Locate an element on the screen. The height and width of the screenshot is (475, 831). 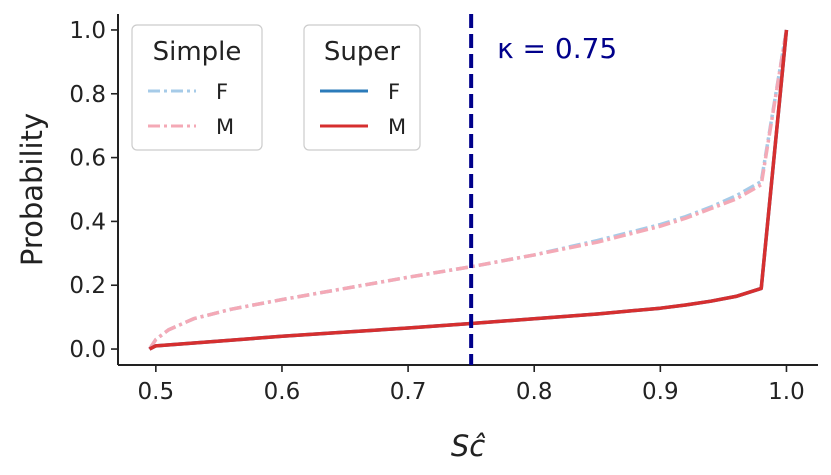
y-tick-label: 0.8 is located at coordinates (87, 95).